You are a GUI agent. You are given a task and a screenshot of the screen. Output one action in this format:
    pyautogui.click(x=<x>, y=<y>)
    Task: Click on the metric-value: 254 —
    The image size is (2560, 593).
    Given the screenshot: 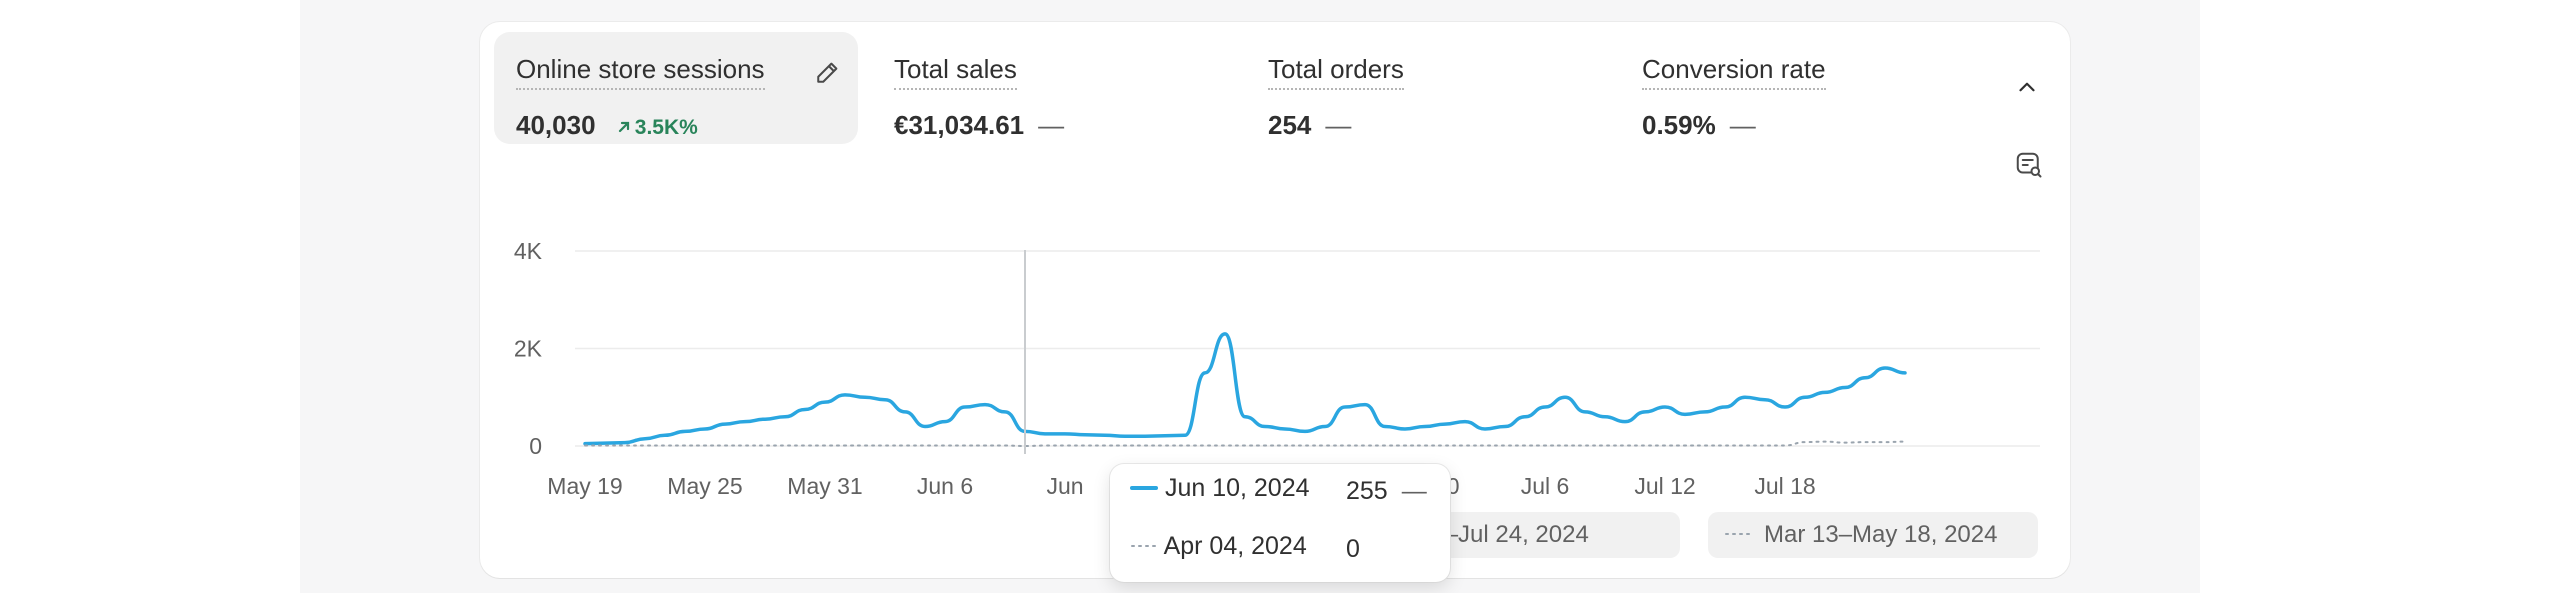 What is the action you would take?
    pyautogui.click(x=1309, y=125)
    